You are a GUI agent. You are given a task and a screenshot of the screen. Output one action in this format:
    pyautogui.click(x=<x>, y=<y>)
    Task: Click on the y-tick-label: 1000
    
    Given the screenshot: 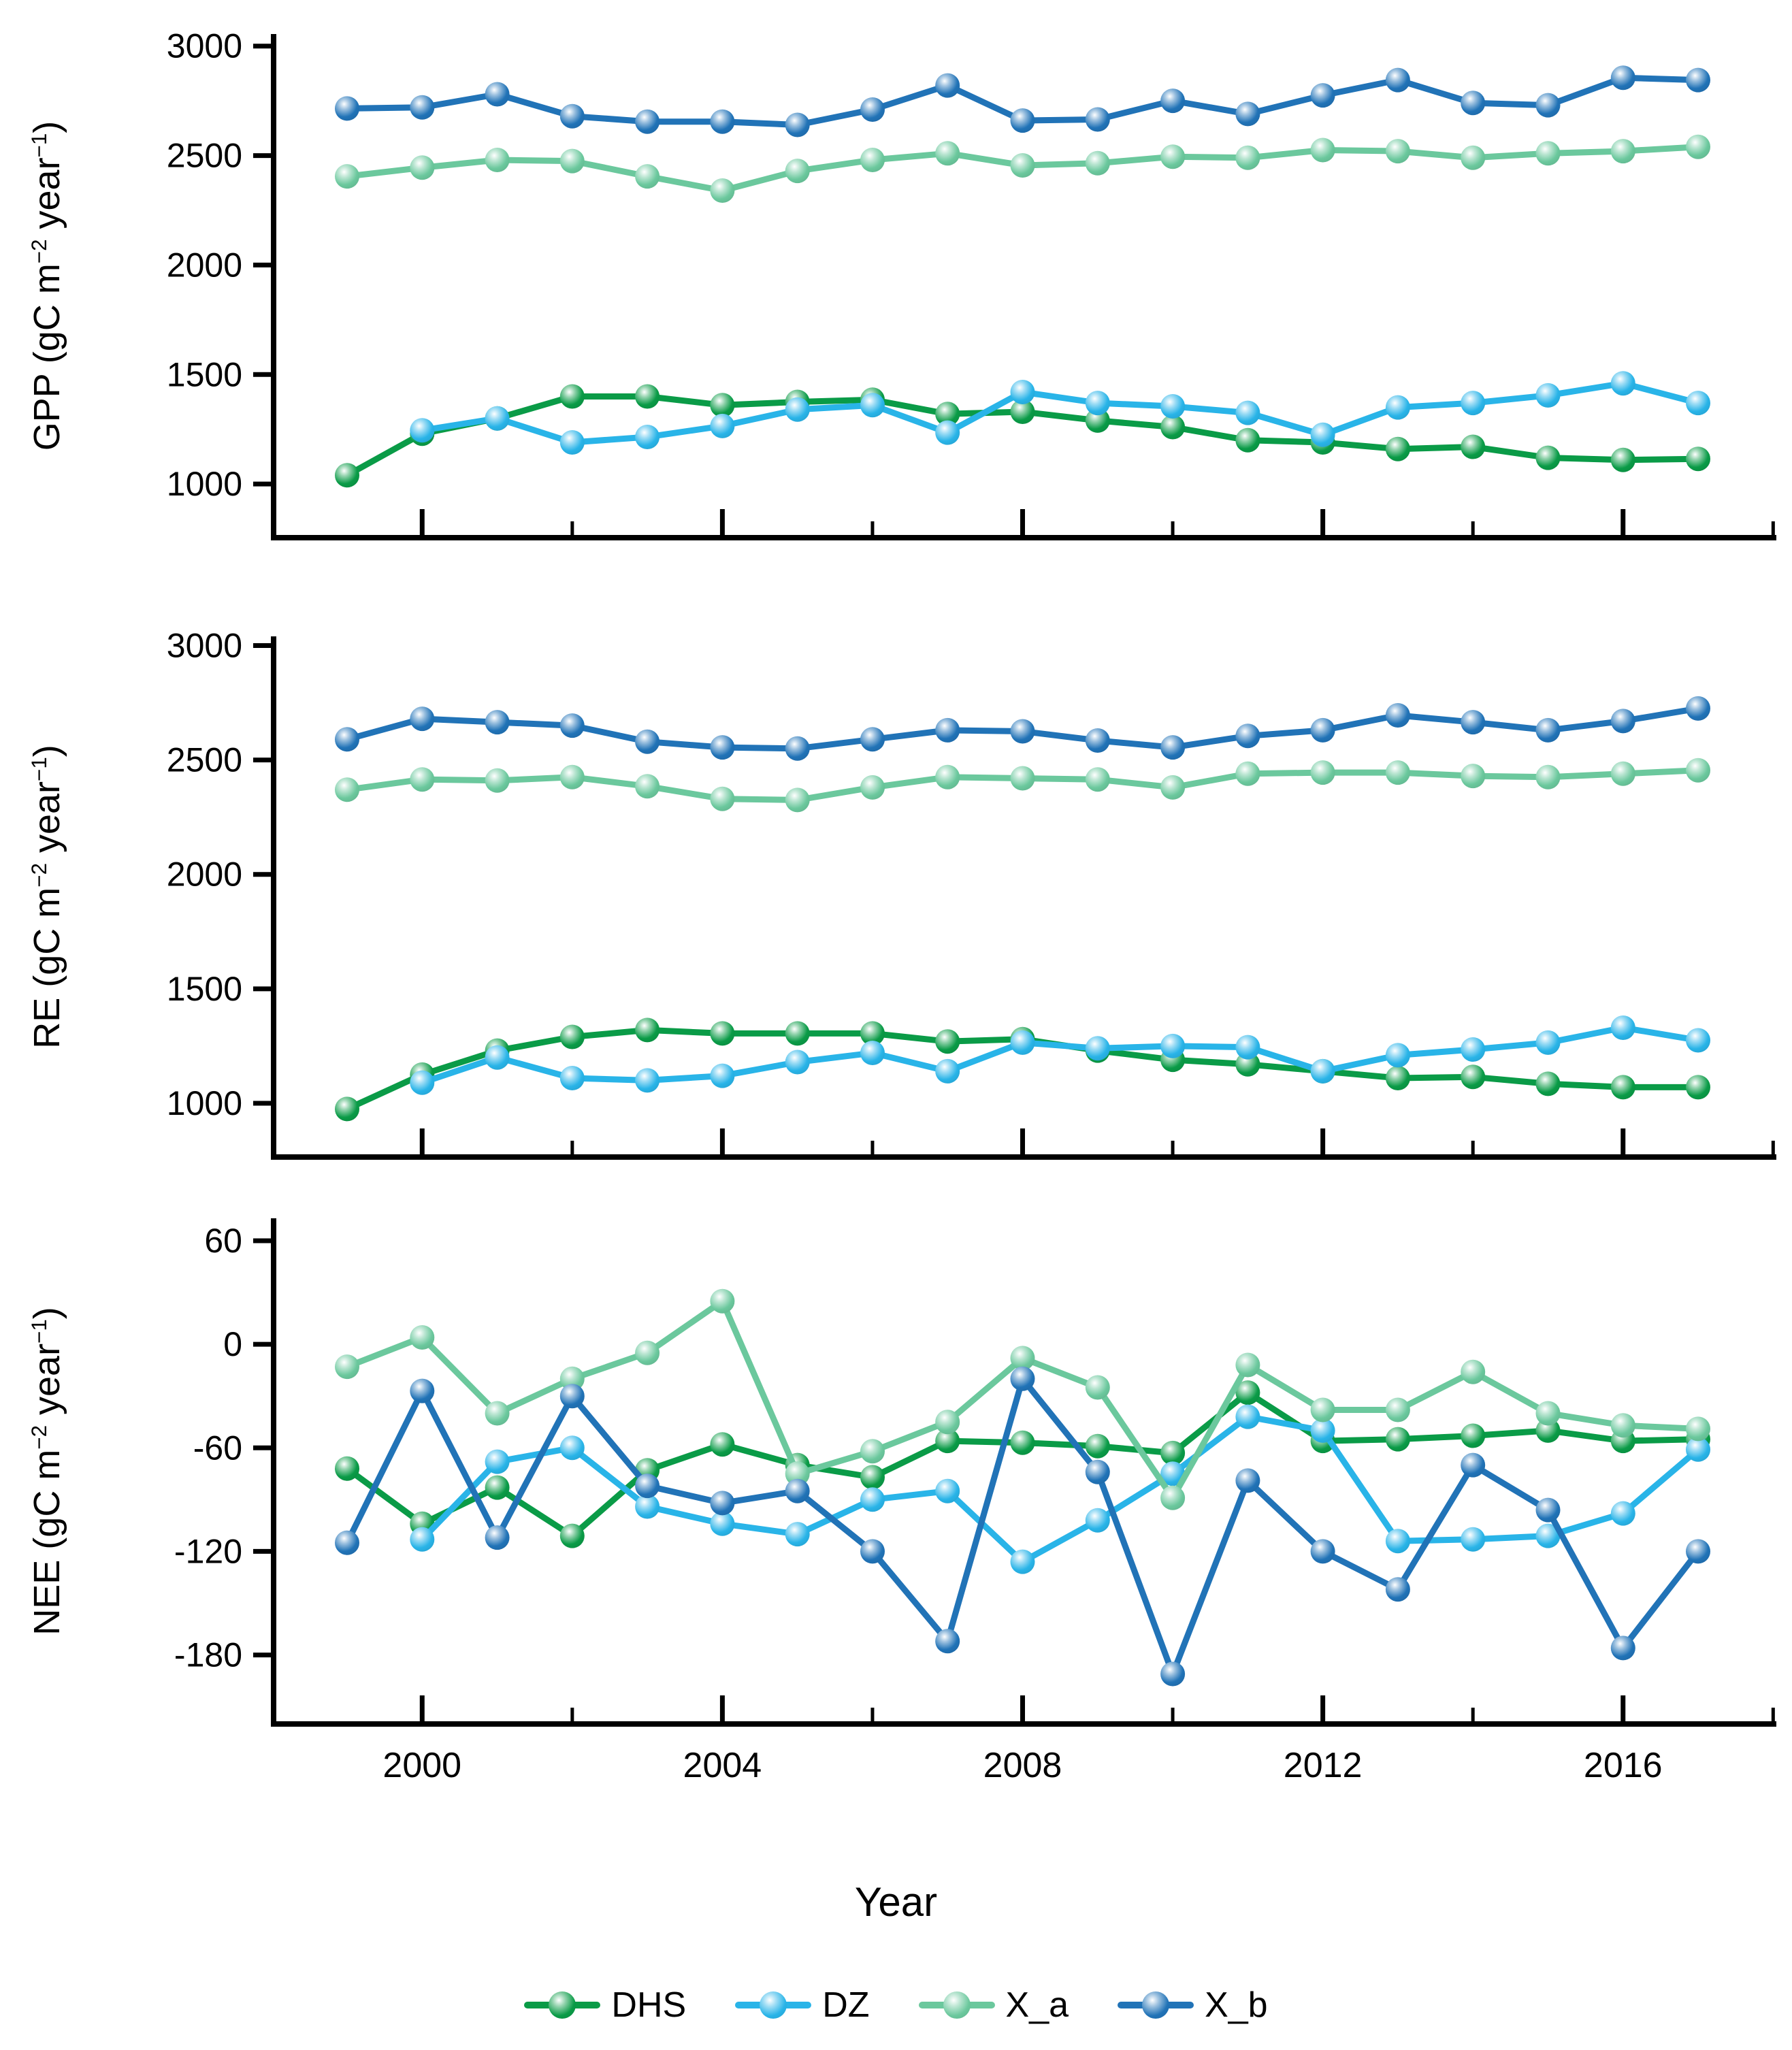 What is the action you would take?
    pyautogui.click(x=205, y=1103)
    